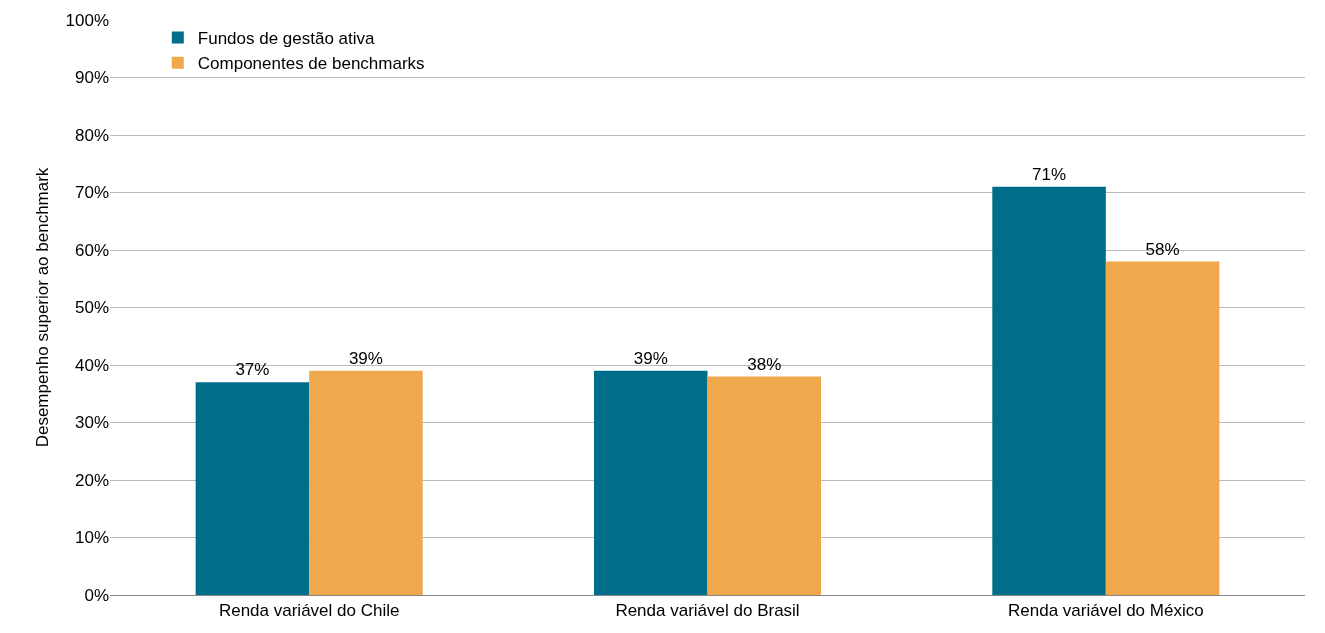  I want to click on data-label: 37%, so click(252, 370).